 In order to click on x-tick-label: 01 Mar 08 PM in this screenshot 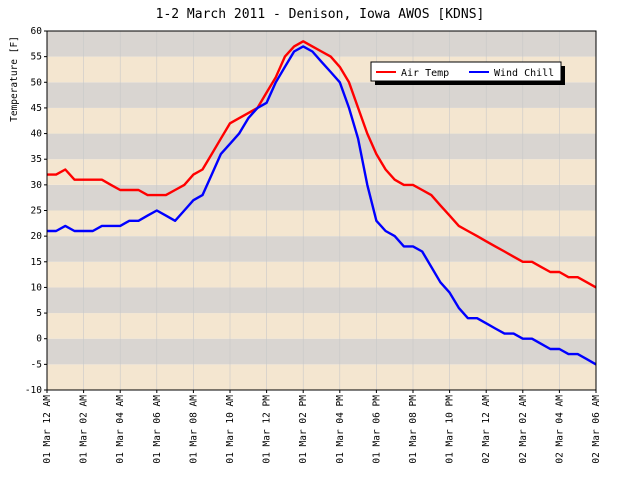, I will do `click(413, 429)`.